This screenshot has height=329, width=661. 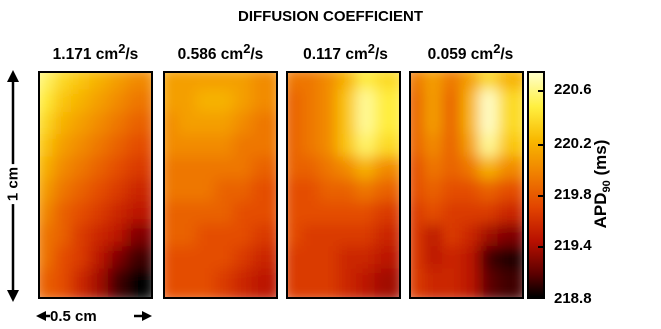 What do you see at coordinates (220, 52) in the screenshot?
I see `panel-title-2: 0.586 cm2/s` at bounding box center [220, 52].